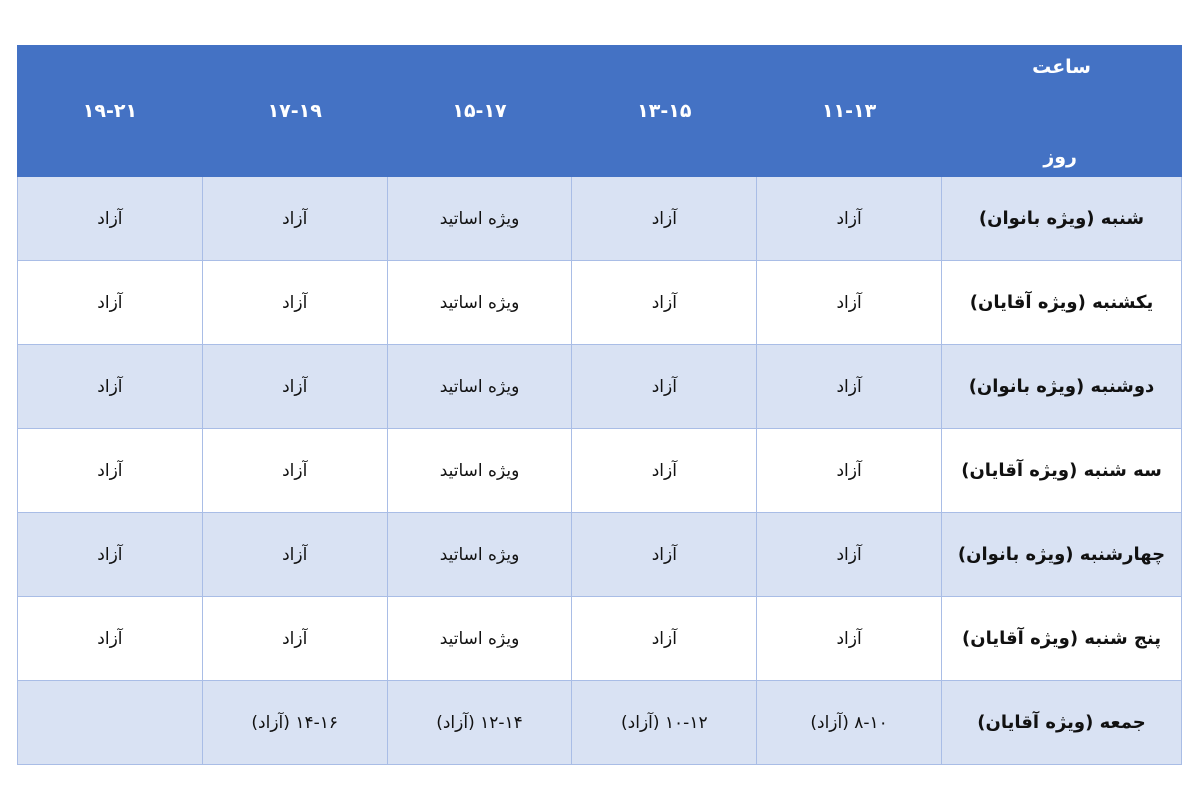 The image size is (1200, 800). What do you see at coordinates (1061, 302) in the screenshot?
I see `day-cell: یکشنبه (ویژه آقایان)` at bounding box center [1061, 302].